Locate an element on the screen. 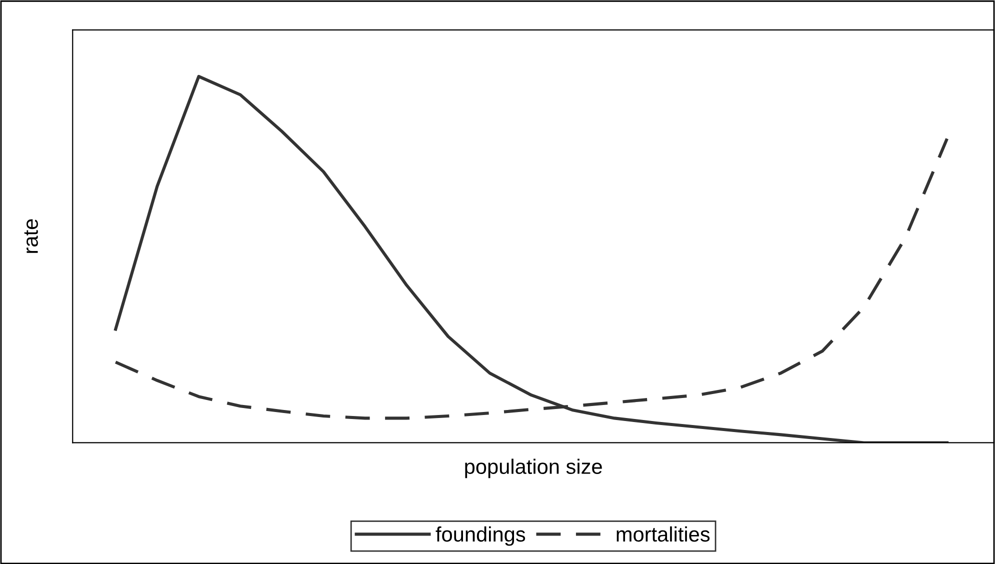 The image size is (995, 564). legend-label: foundings is located at coordinates (481, 536).